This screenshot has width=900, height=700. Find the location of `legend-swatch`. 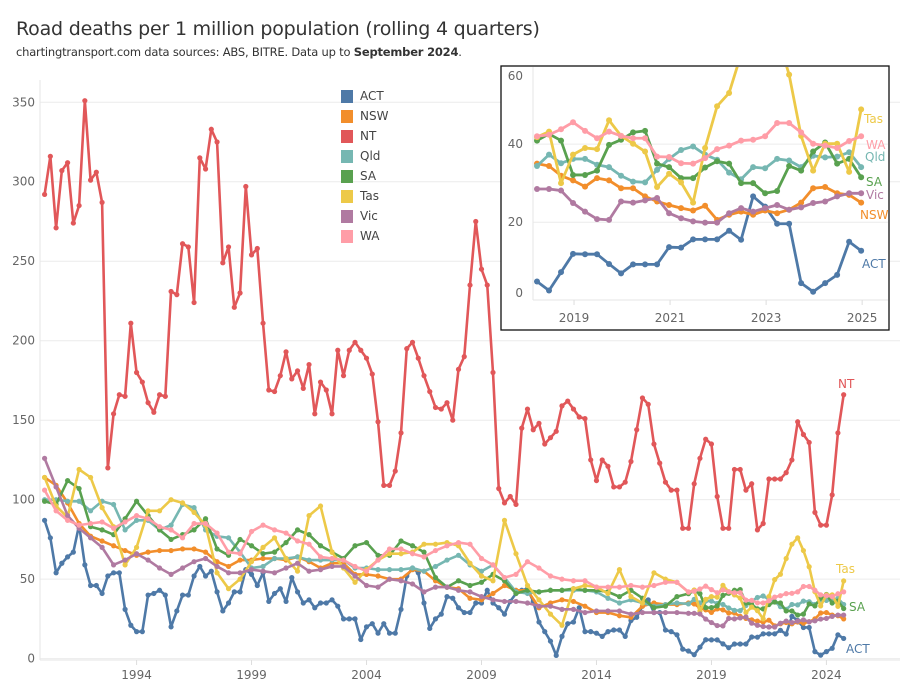

legend-swatch is located at coordinates (347, 236).